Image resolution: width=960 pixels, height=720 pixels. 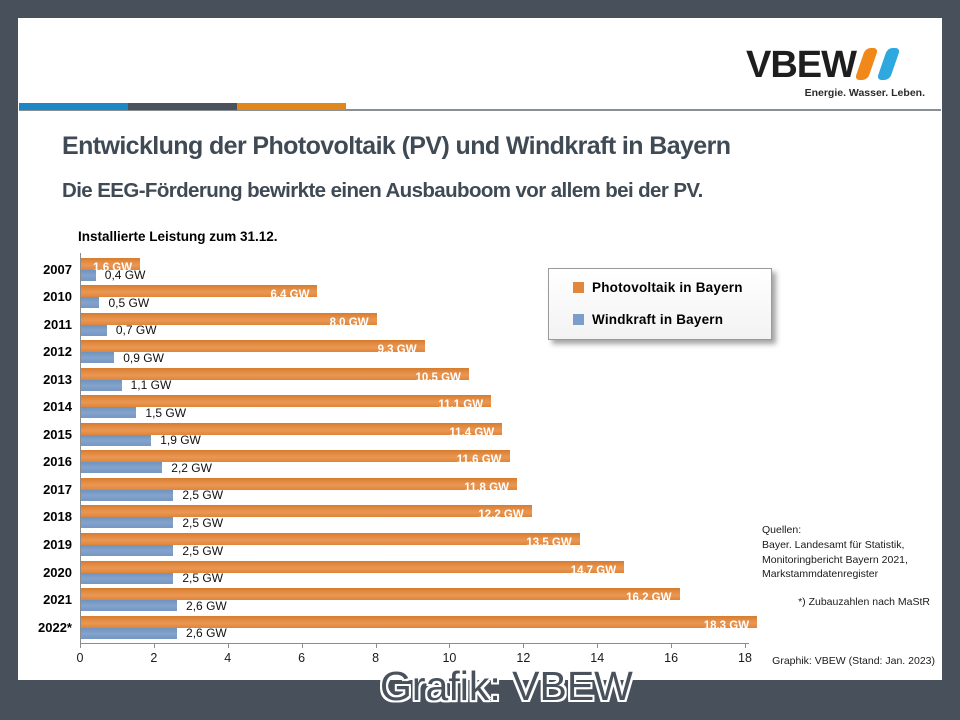 What do you see at coordinates (649, 598) in the screenshot?
I see `pv-bar-value: 16,2 GW` at bounding box center [649, 598].